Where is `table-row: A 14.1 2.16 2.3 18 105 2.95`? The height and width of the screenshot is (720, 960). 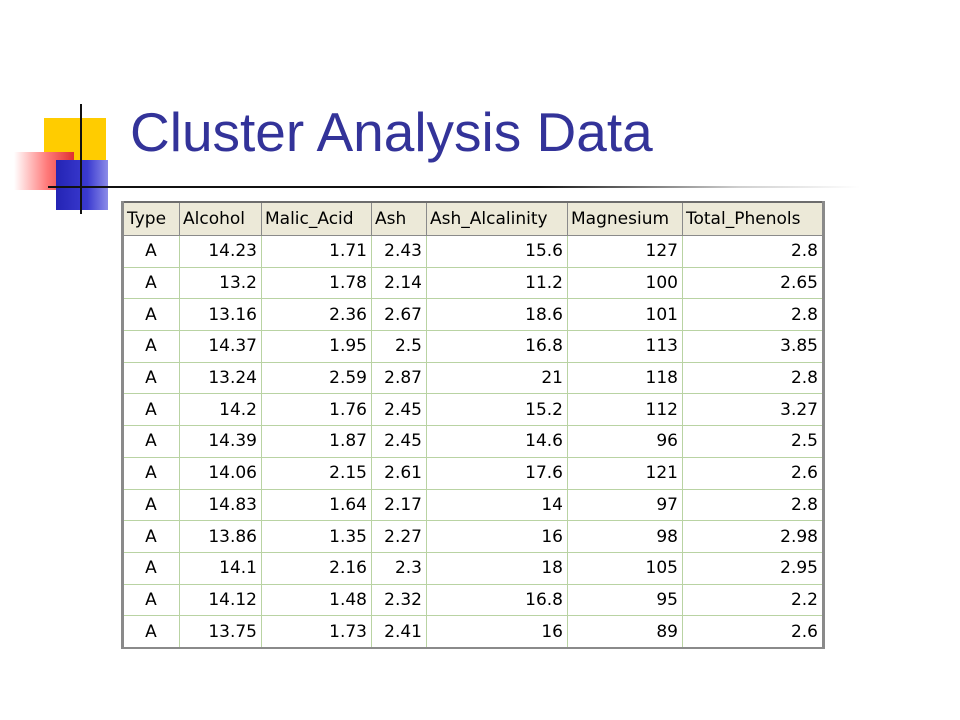
table-row: A 14.1 2.16 2.3 18 105 2.95 is located at coordinates (473, 568).